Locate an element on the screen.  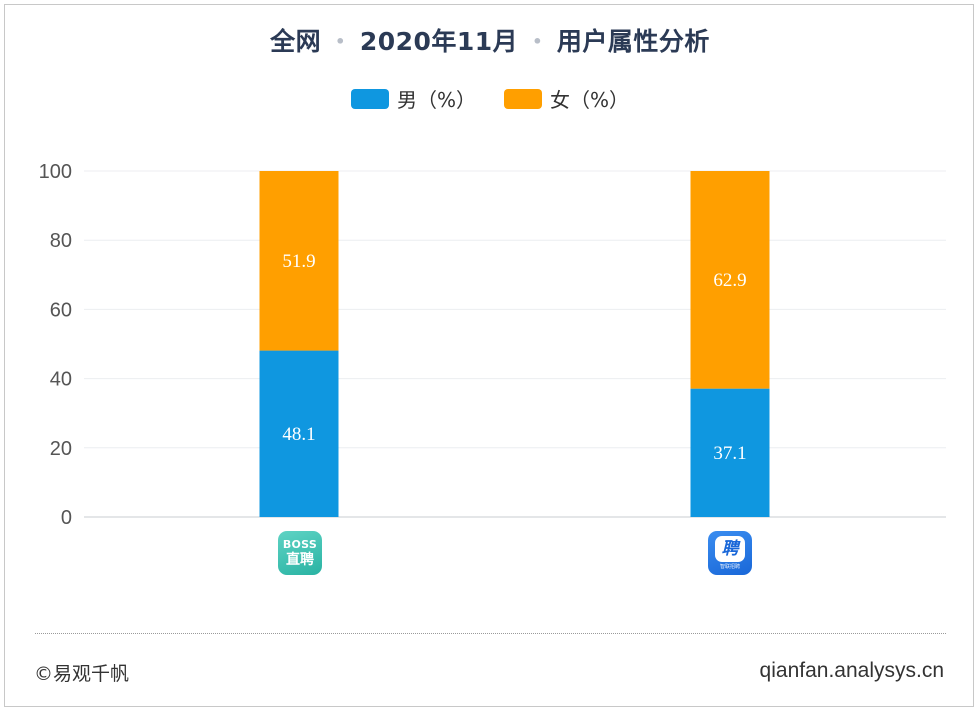
zhilian-app-icon: 聘 智联招聘 is located at coordinates (730, 553).